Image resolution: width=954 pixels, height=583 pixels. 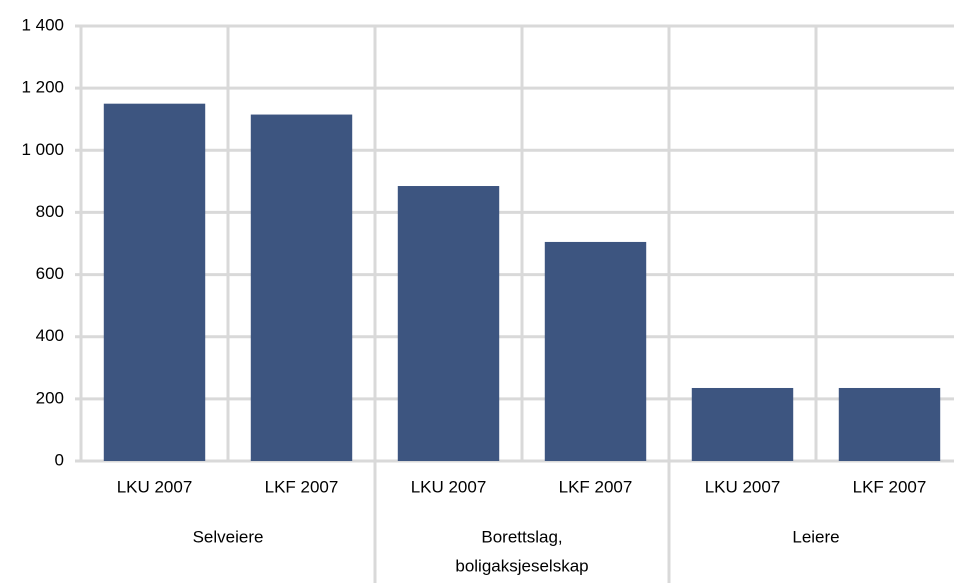 What do you see at coordinates (50, 397) in the screenshot?
I see `y-tick-label: 200` at bounding box center [50, 397].